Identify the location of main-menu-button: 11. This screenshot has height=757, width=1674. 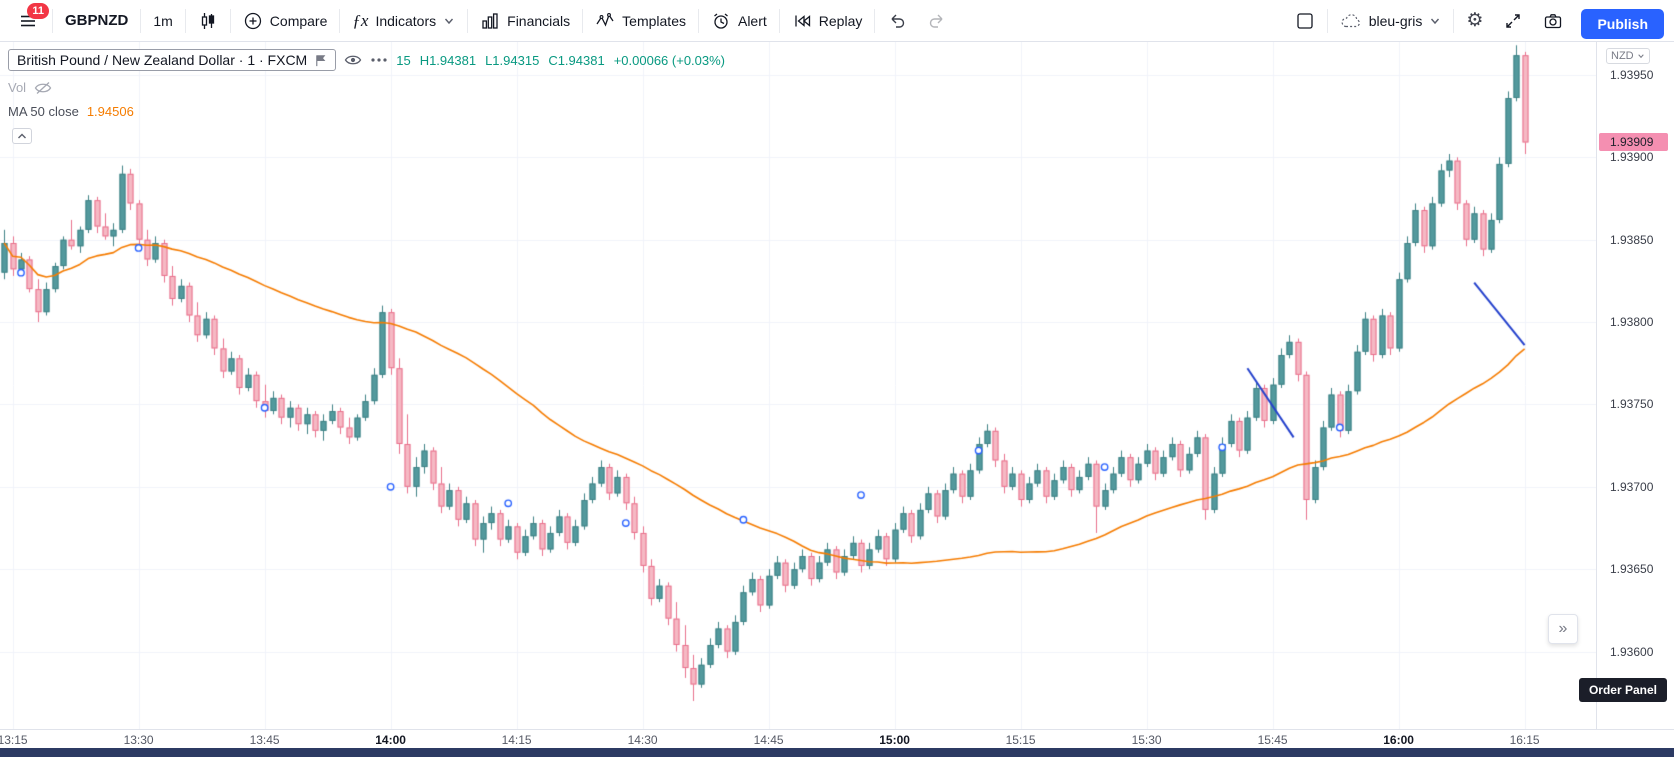
(28, 21).